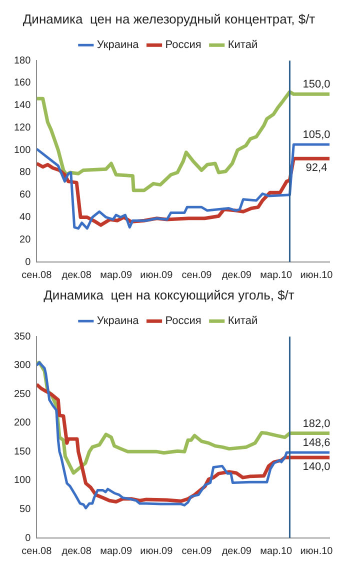  What do you see at coordinates (316, 443) in the screenshot?
I see `annotation: 148,6` at bounding box center [316, 443].